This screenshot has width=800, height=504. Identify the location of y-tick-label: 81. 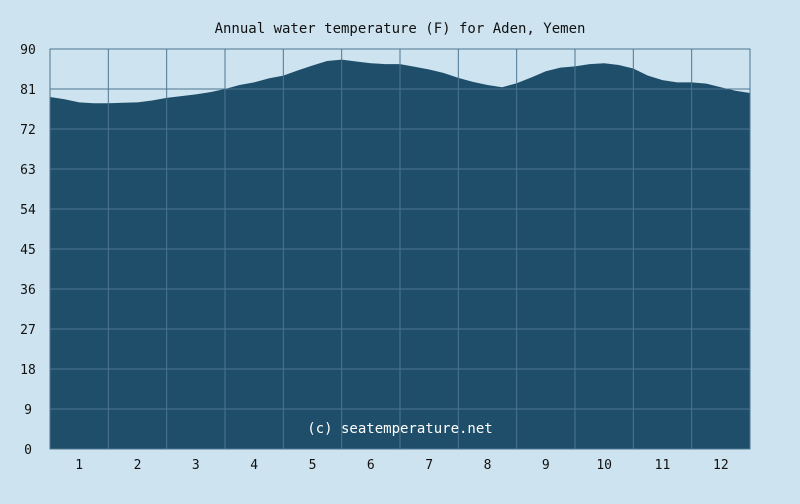
(28, 90).